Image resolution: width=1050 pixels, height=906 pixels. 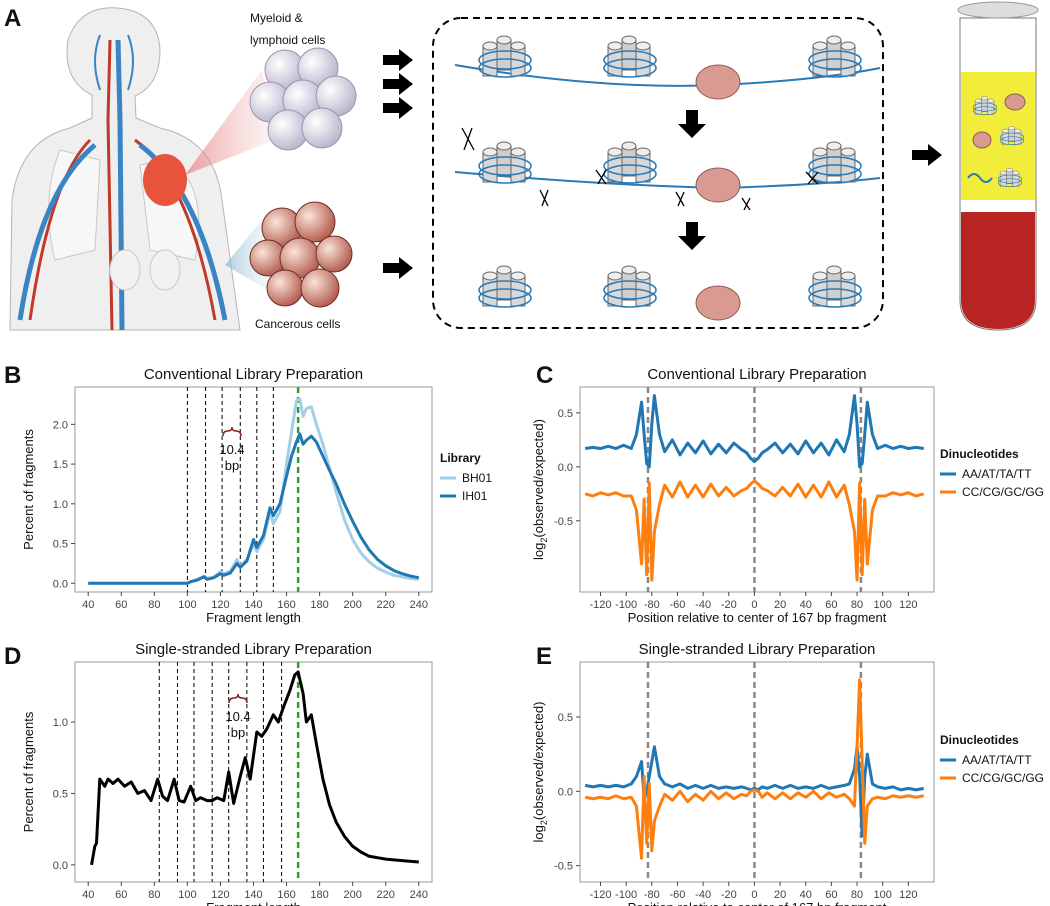 What do you see at coordinates (297, 324) in the screenshot?
I see `cancer-label: Cancerous cells` at bounding box center [297, 324].